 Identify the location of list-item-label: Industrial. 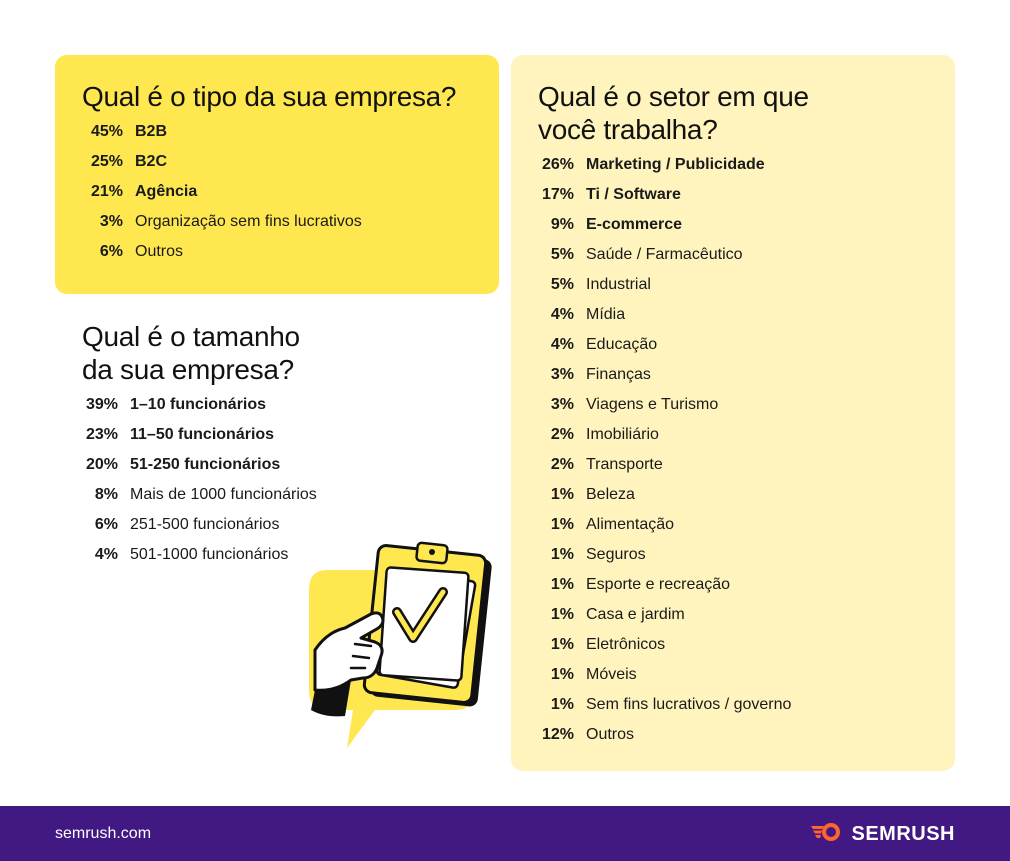
(618, 284).